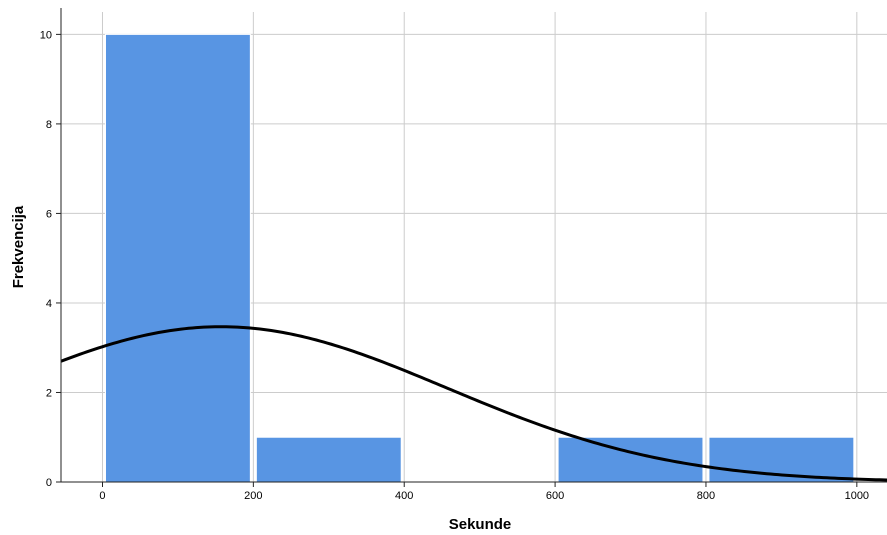  What do you see at coordinates (49, 214) in the screenshot?
I see `y-tick-label: 6` at bounding box center [49, 214].